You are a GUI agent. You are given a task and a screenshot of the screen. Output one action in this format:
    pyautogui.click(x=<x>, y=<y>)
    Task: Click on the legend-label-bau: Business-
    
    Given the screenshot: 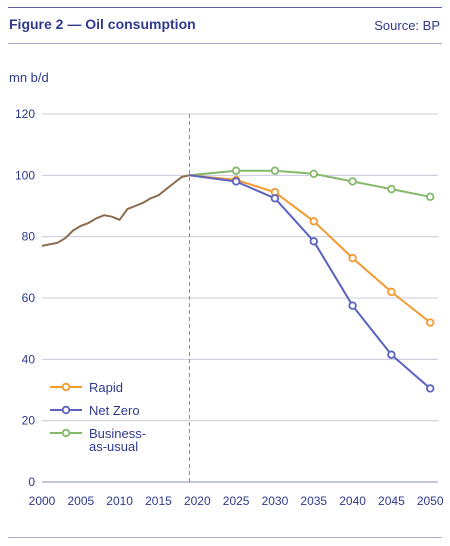 What is the action you would take?
    pyautogui.click(x=117, y=433)
    